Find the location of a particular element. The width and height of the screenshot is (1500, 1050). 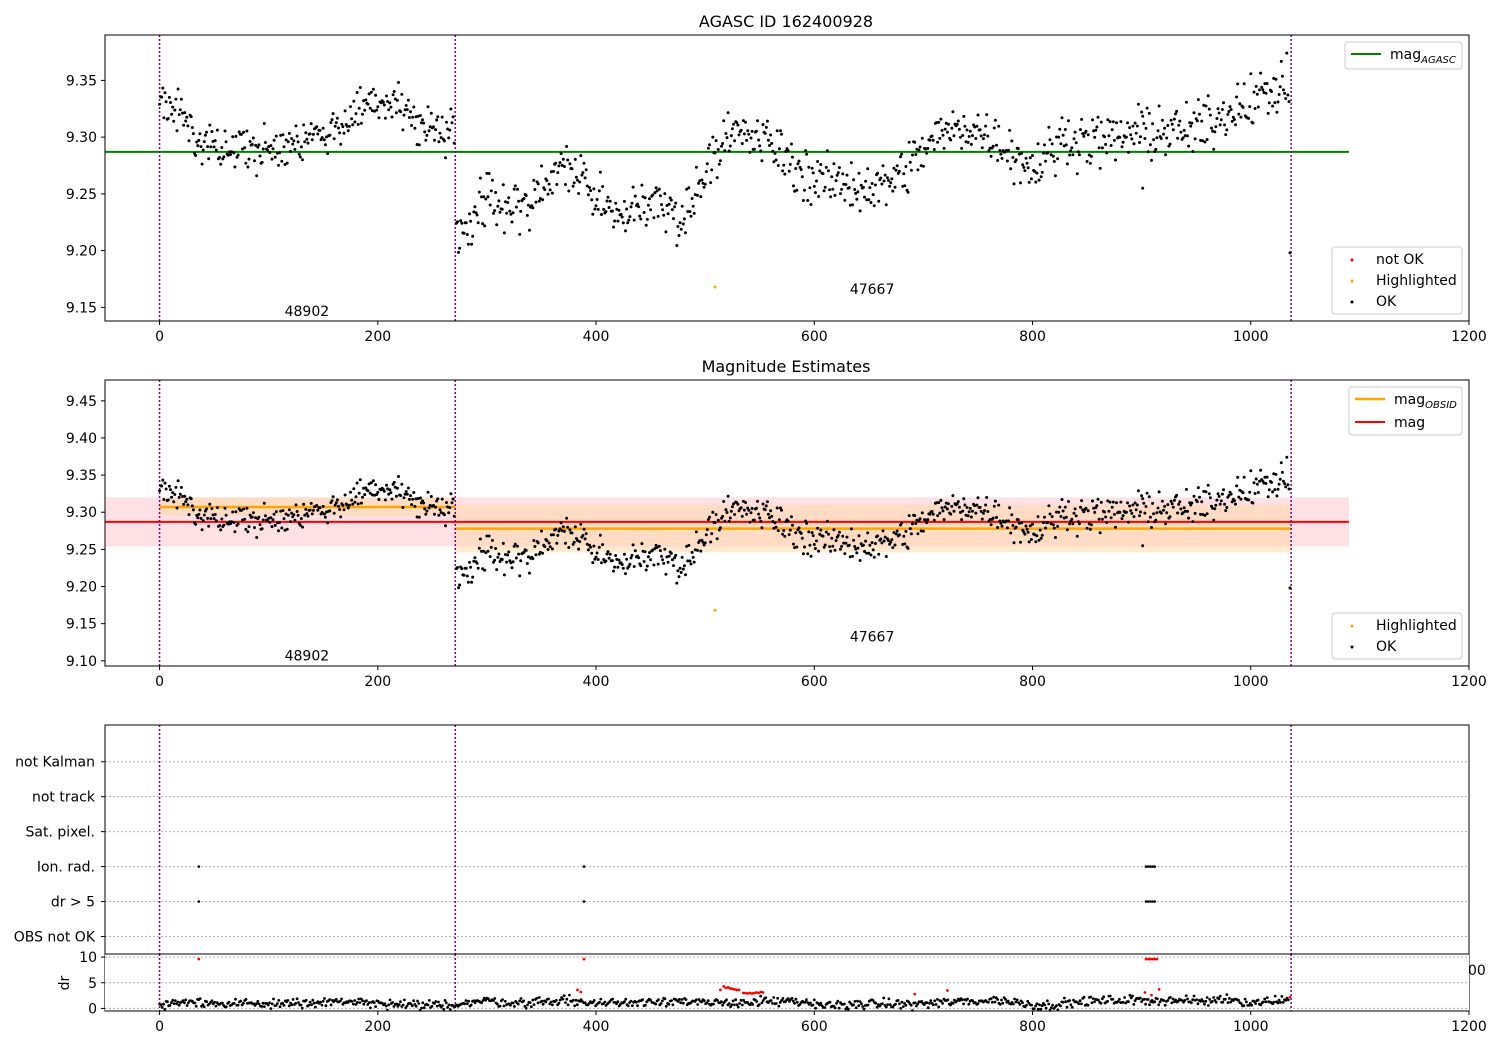

x-tick-label: 200 is located at coordinates (377, 682).